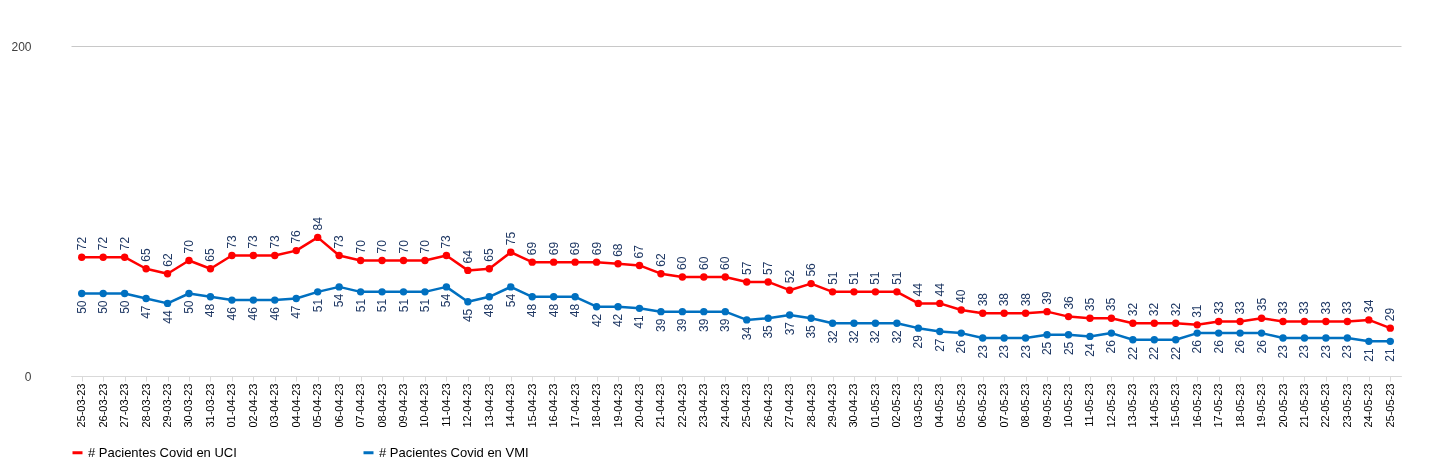 Image resolution: width=1445 pixels, height=469 pixels. I want to click on x-tick-label: 09-04-23, so click(403, 405).